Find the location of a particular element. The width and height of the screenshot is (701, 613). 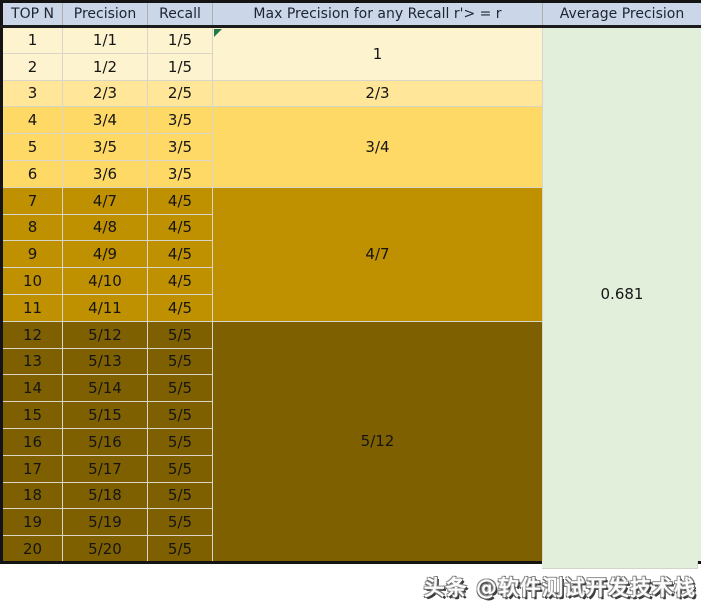

cell-top-n-17: 17 is located at coordinates (32, 468).